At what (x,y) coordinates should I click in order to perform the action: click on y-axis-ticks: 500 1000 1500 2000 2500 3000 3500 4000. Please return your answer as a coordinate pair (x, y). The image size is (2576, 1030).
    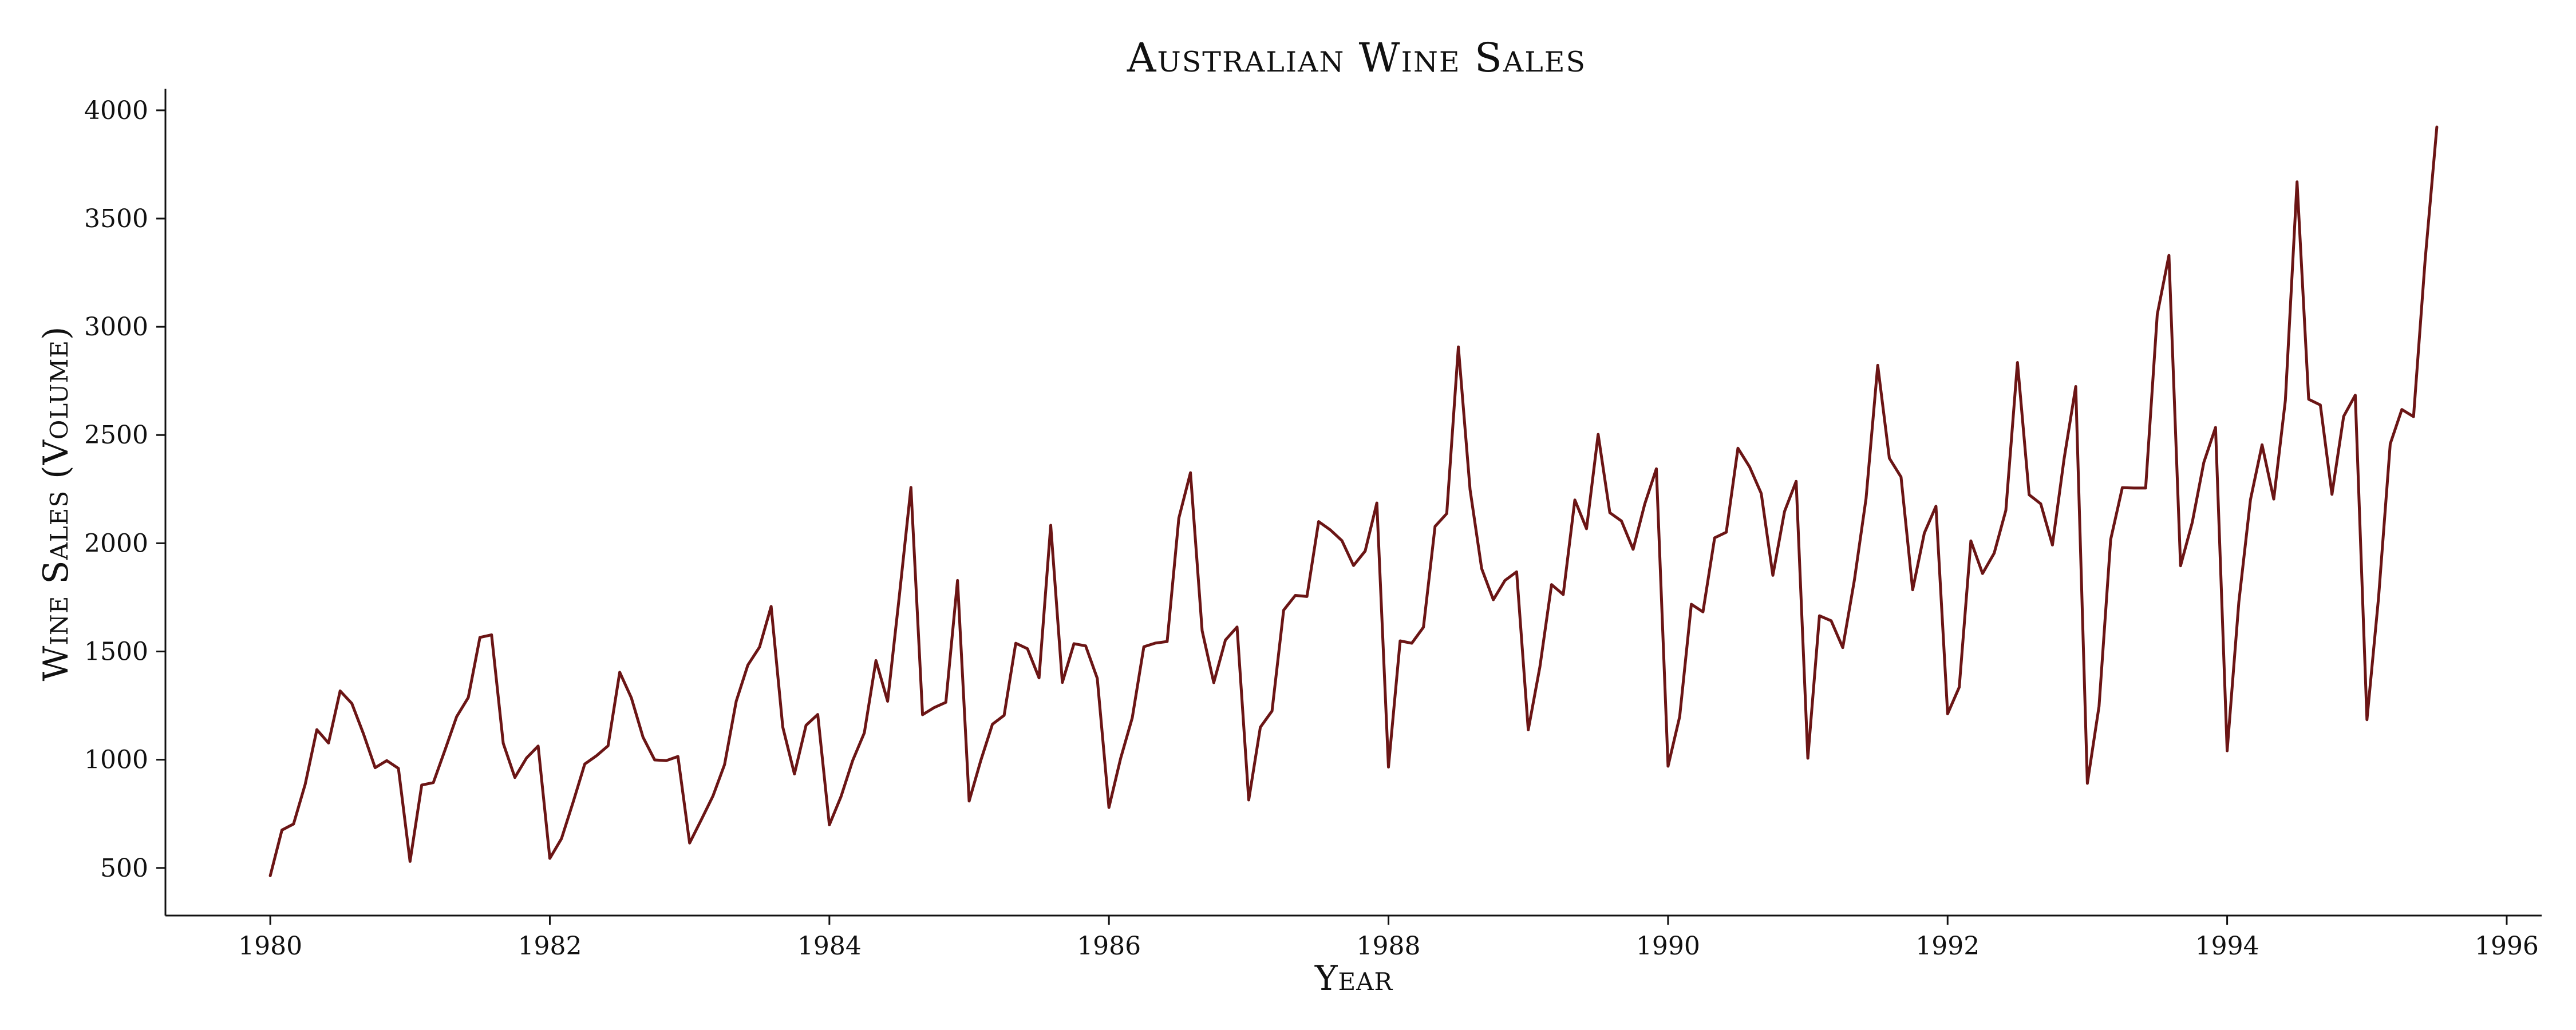
    Looking at the image, I should click on (124, 489).